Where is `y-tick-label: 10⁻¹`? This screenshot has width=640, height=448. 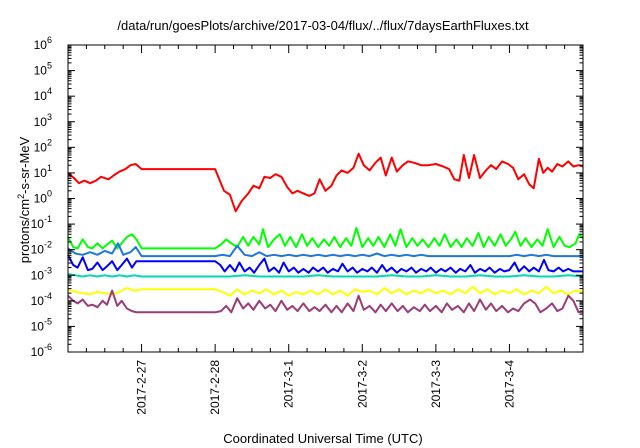 y-tick-label: 10⁻¹ is located at coordinates (41, 222).